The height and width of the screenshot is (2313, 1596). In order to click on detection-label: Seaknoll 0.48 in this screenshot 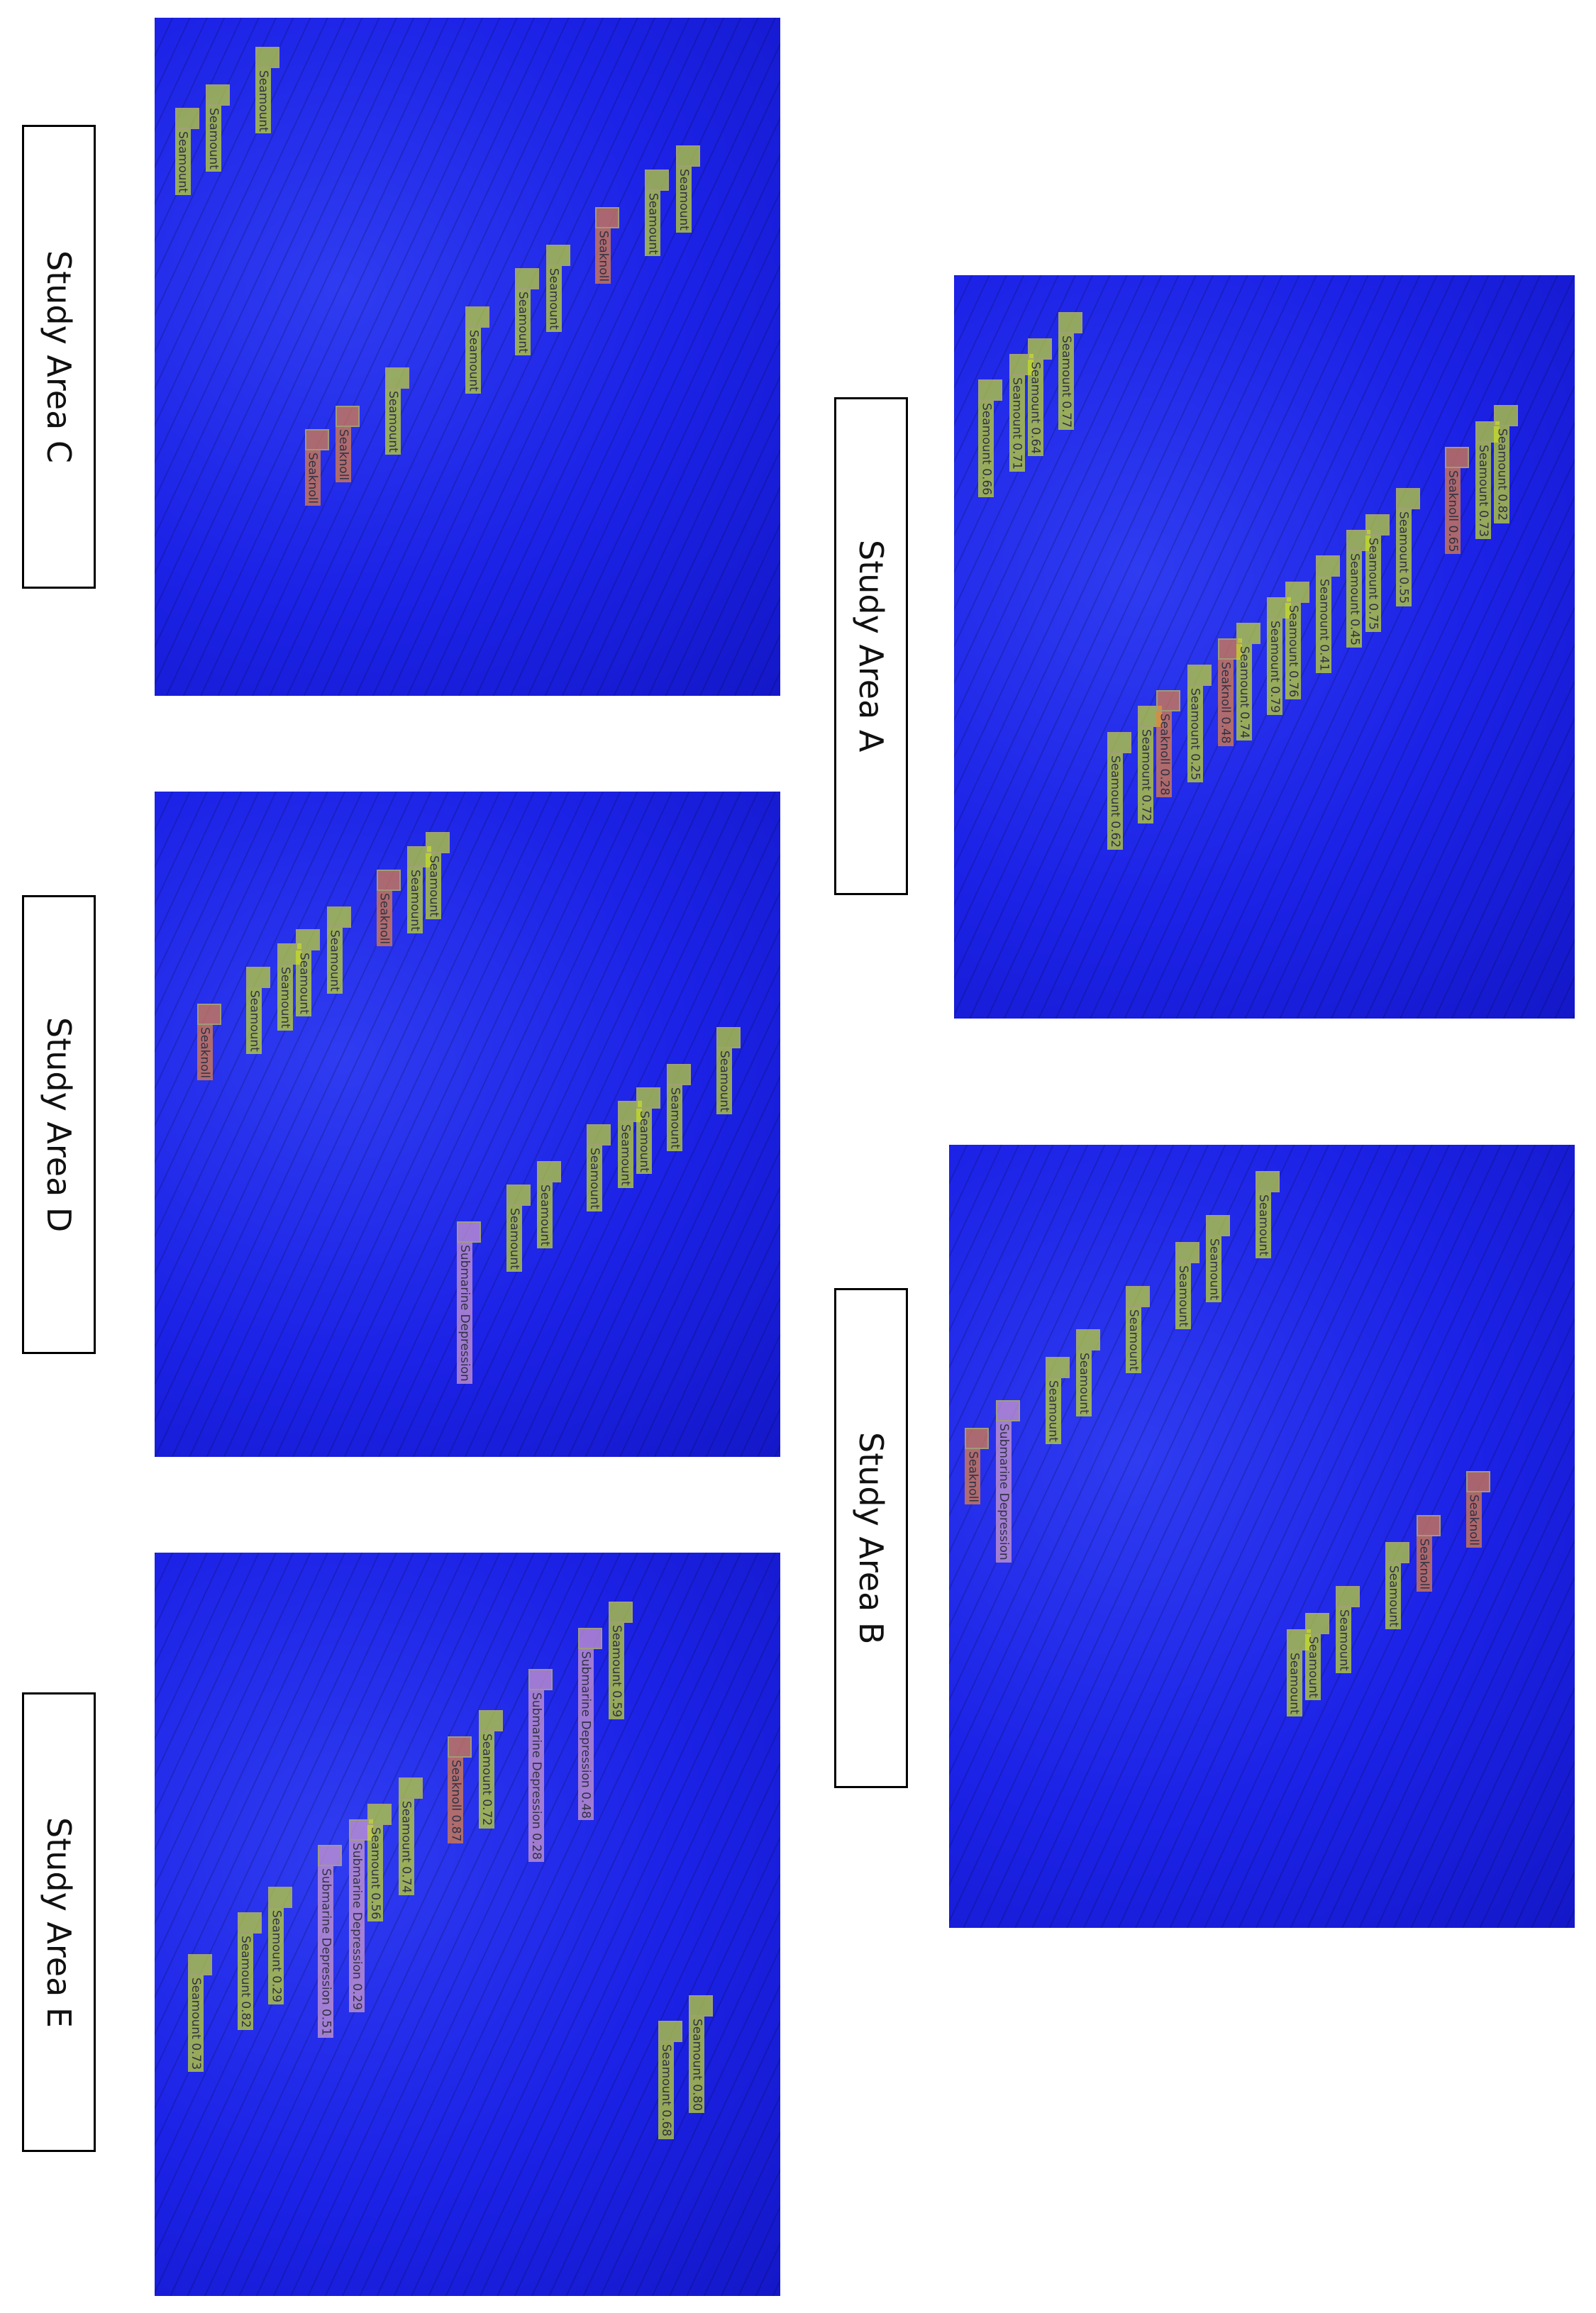, I will do `click(1225, 703)`.